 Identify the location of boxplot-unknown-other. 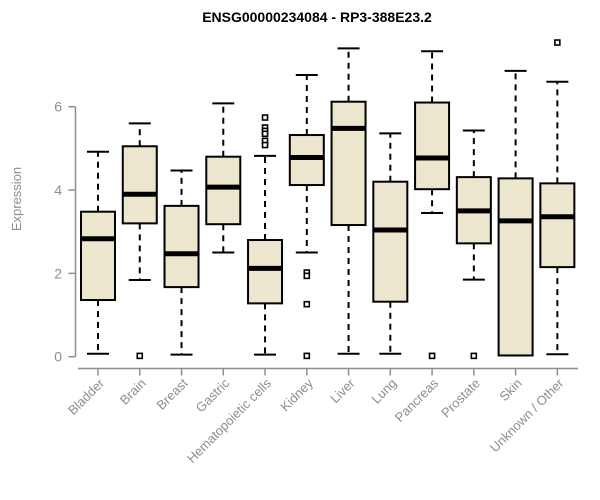
(557, 197).